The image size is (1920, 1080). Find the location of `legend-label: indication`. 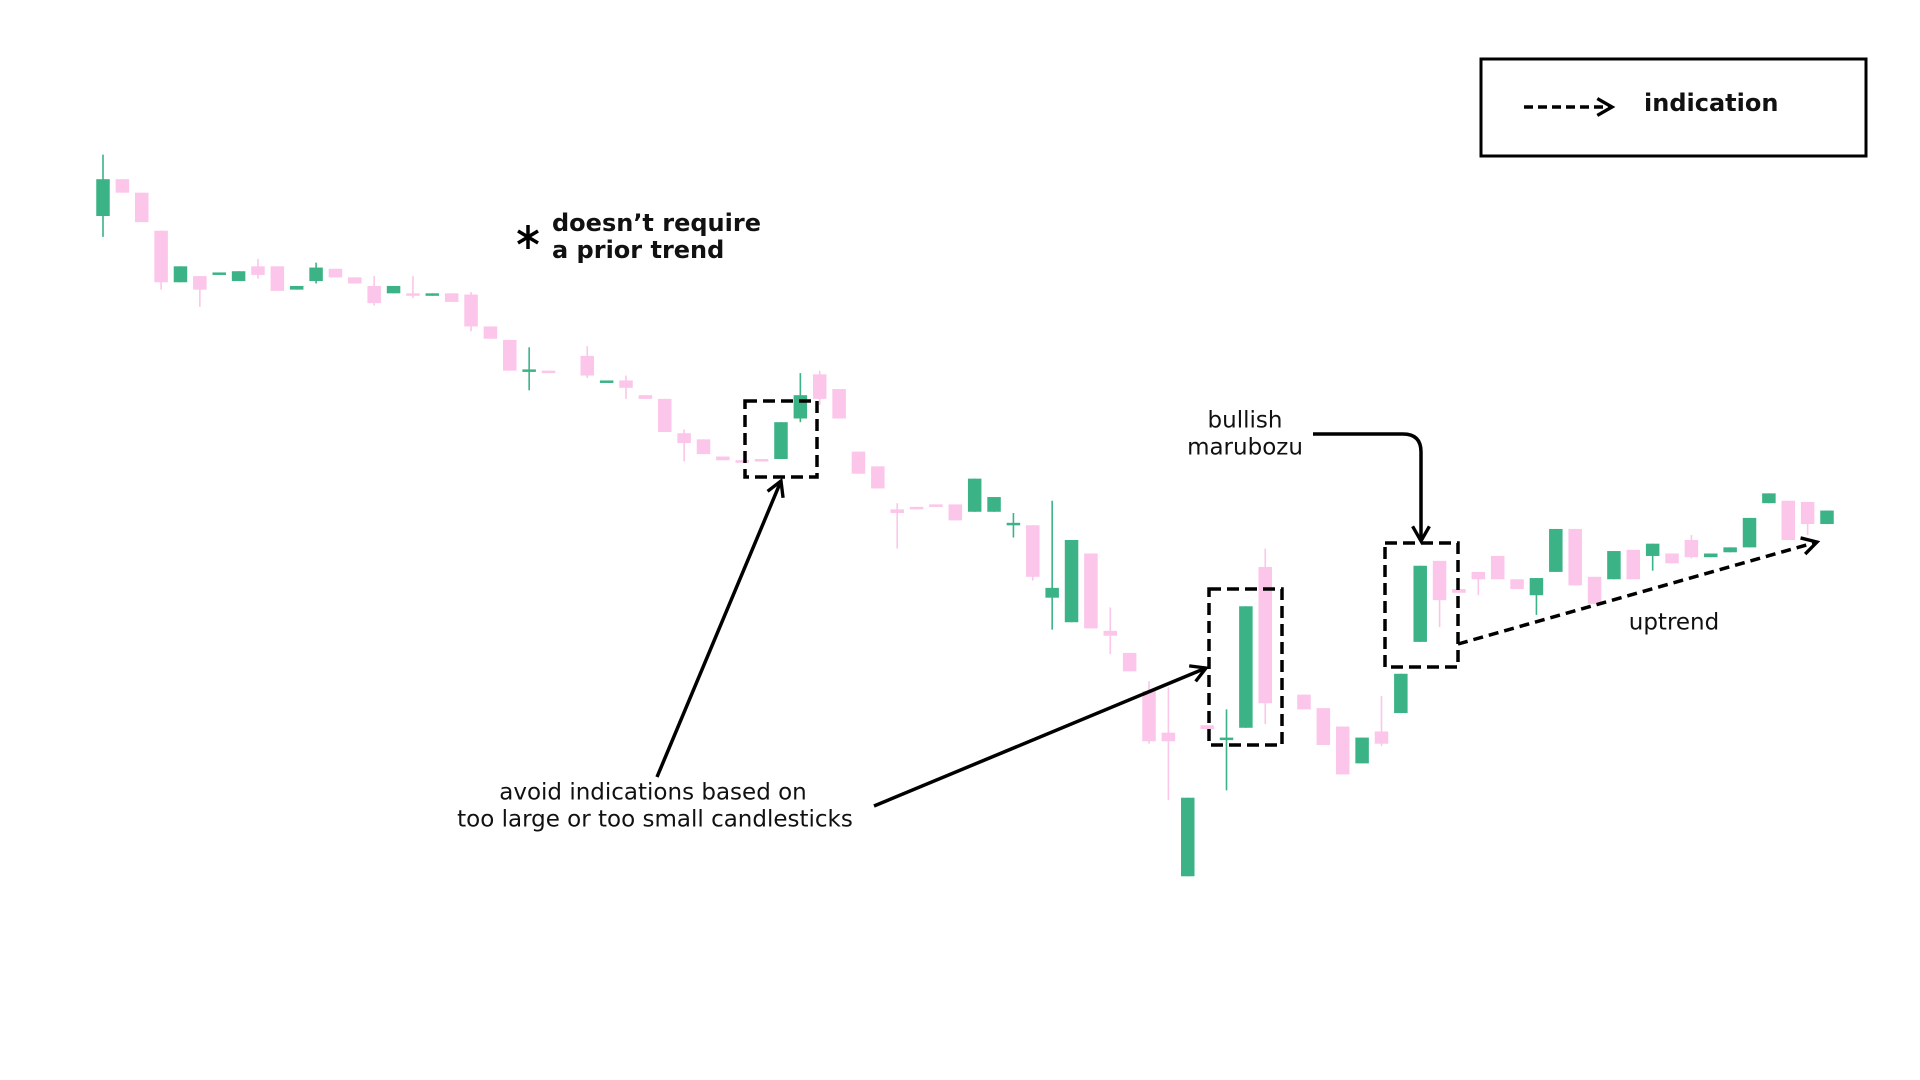

legend-label: indication is located at coordinates (1711, 103).